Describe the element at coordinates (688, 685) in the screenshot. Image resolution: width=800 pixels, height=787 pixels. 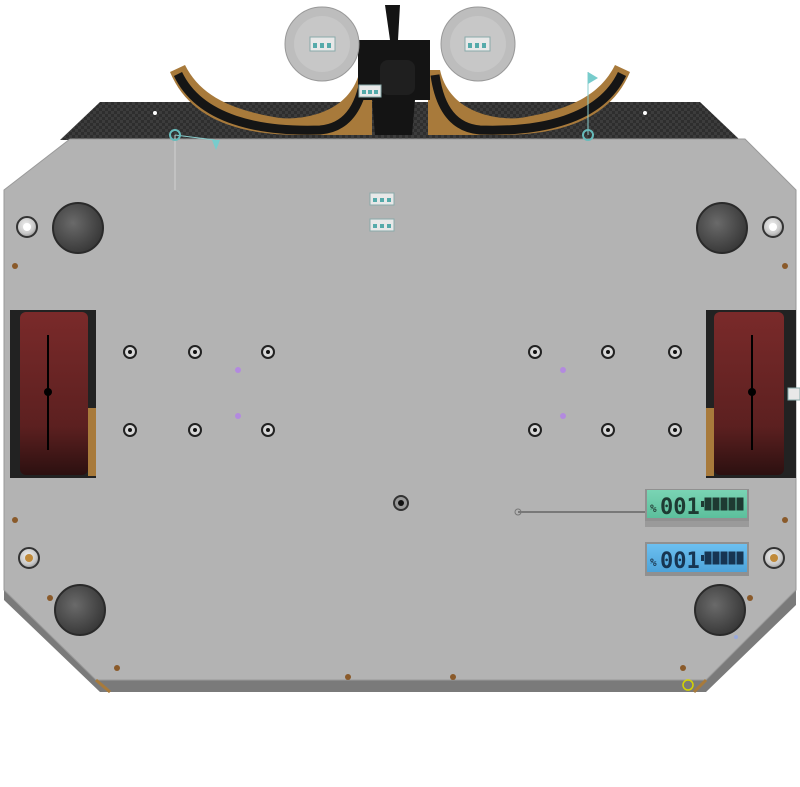
I see `selection-marker` at that location.